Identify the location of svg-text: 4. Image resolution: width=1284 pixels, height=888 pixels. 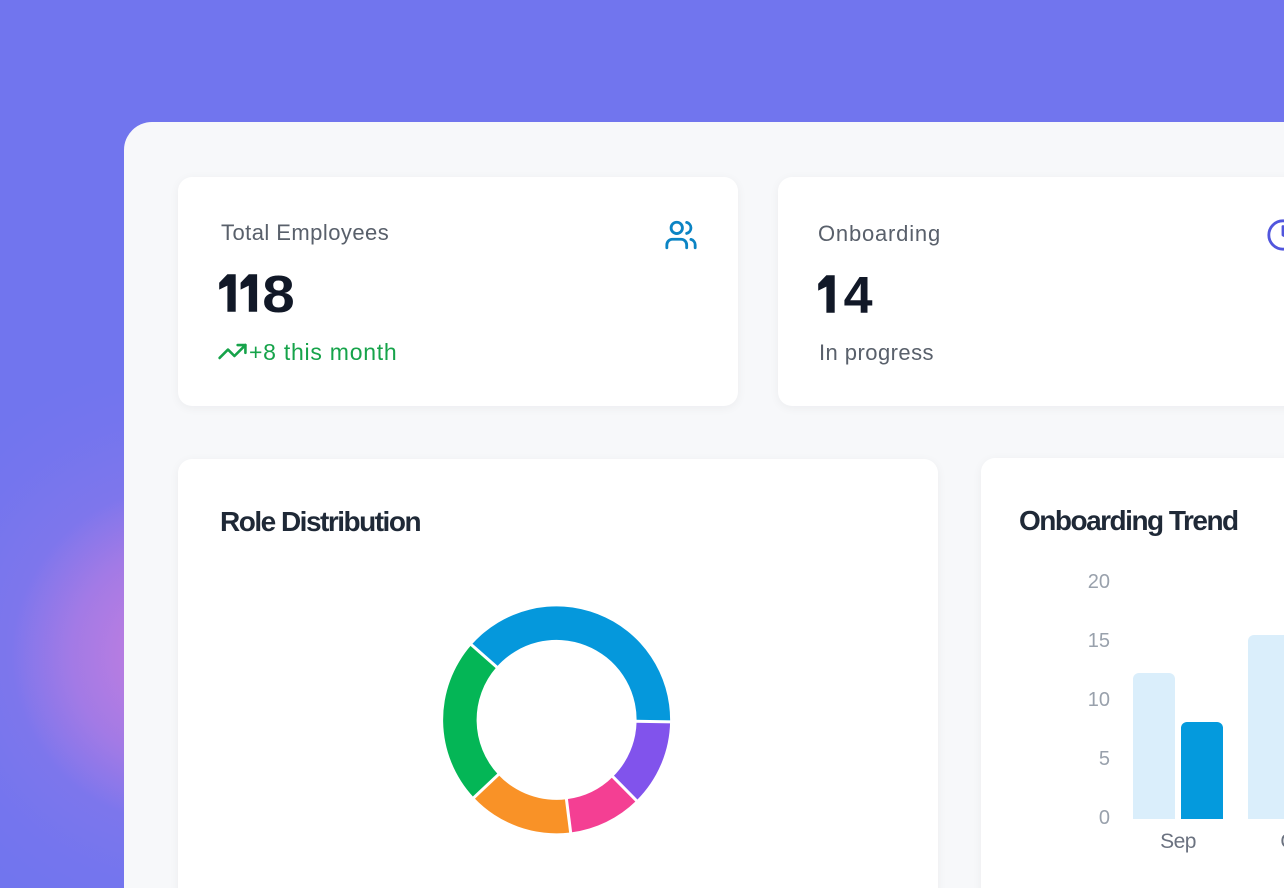
(858, 295).